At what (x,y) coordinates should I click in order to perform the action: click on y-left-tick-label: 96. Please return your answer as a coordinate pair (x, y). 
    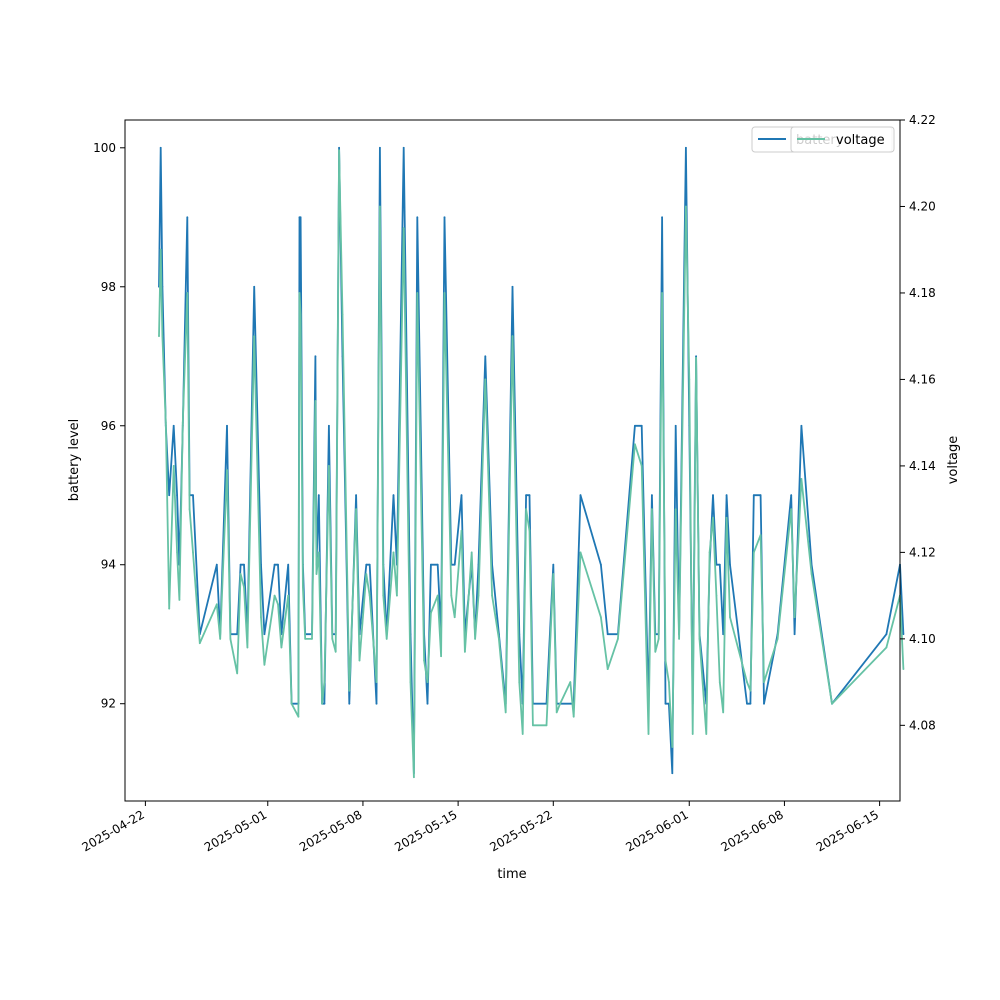
    Looking at the image, I should click on (108, 426).